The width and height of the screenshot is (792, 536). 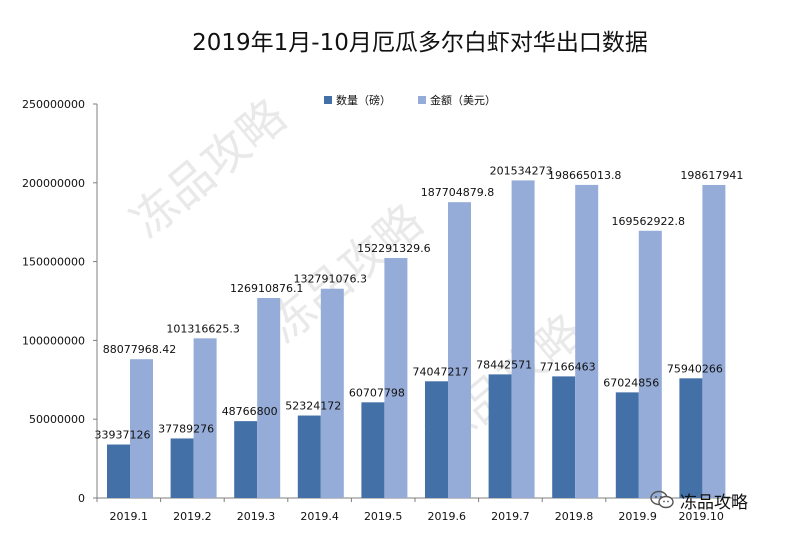 What do you see at coordinates (363, 100) in the screenshot?
I see `legend-label-quantity: 数量（磅）` at bounding box center [363, 100].